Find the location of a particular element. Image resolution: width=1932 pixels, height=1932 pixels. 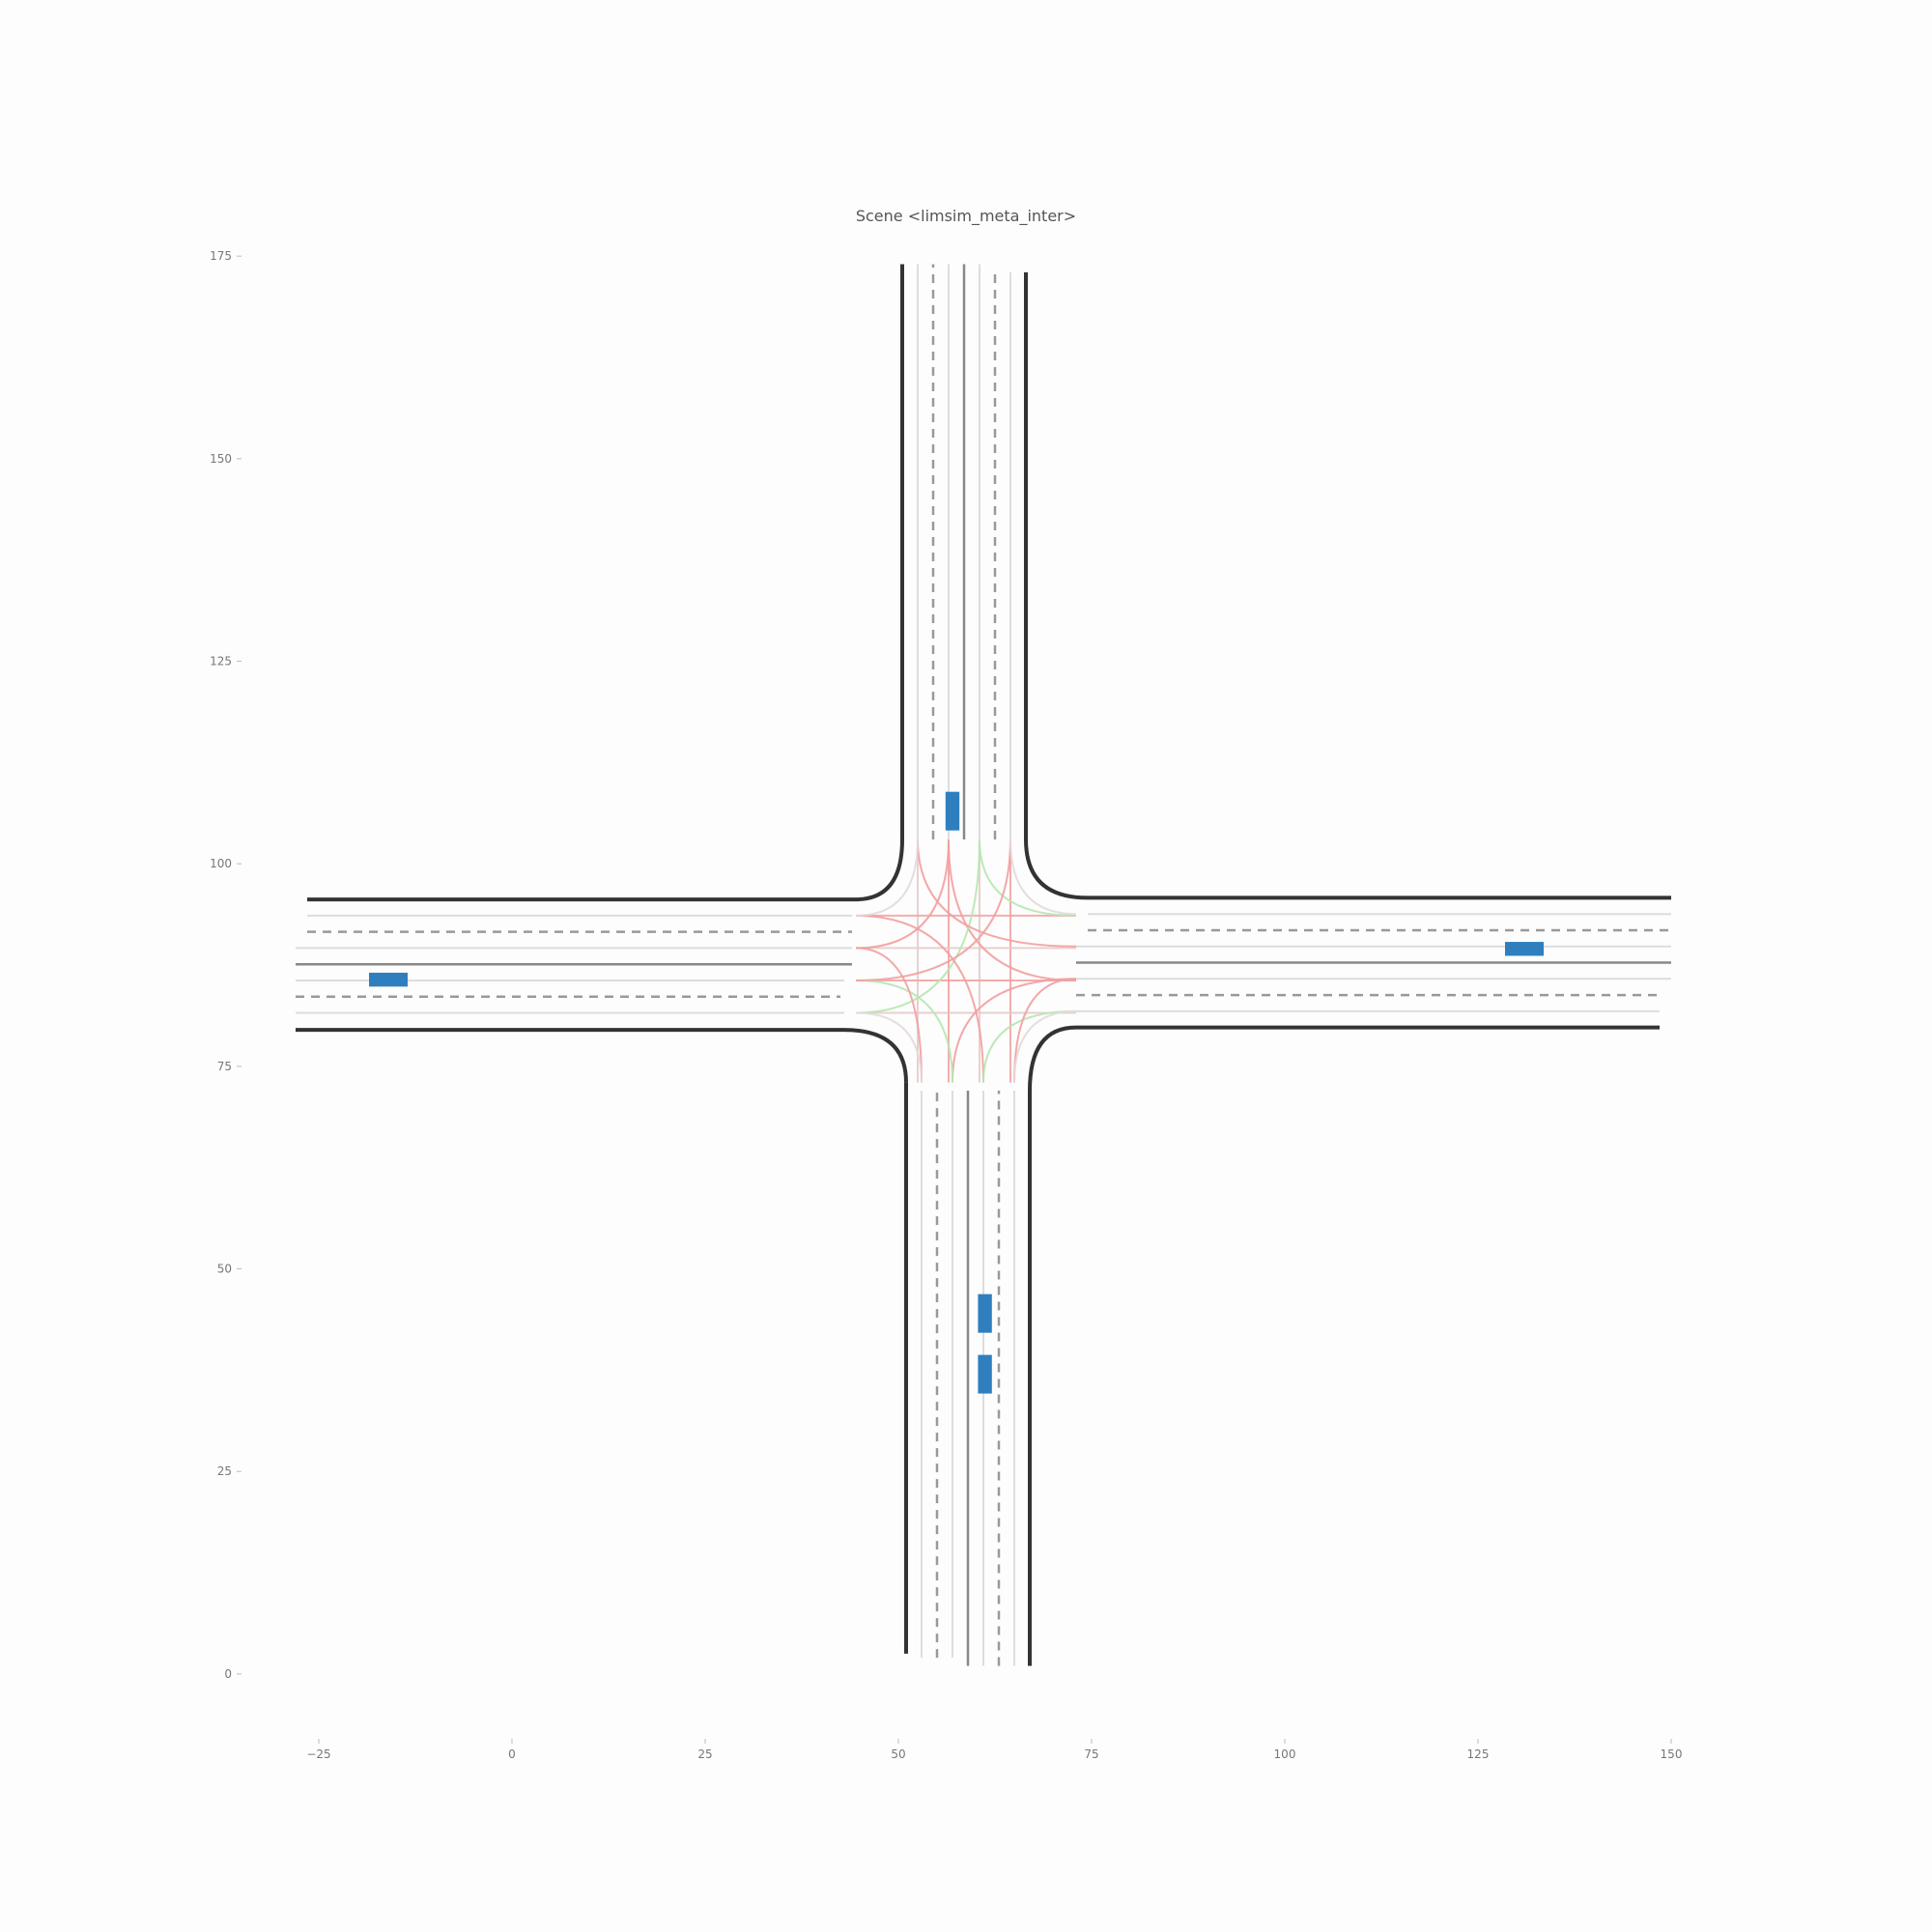

y-tick: 100 is located at coordinates (226, 863).